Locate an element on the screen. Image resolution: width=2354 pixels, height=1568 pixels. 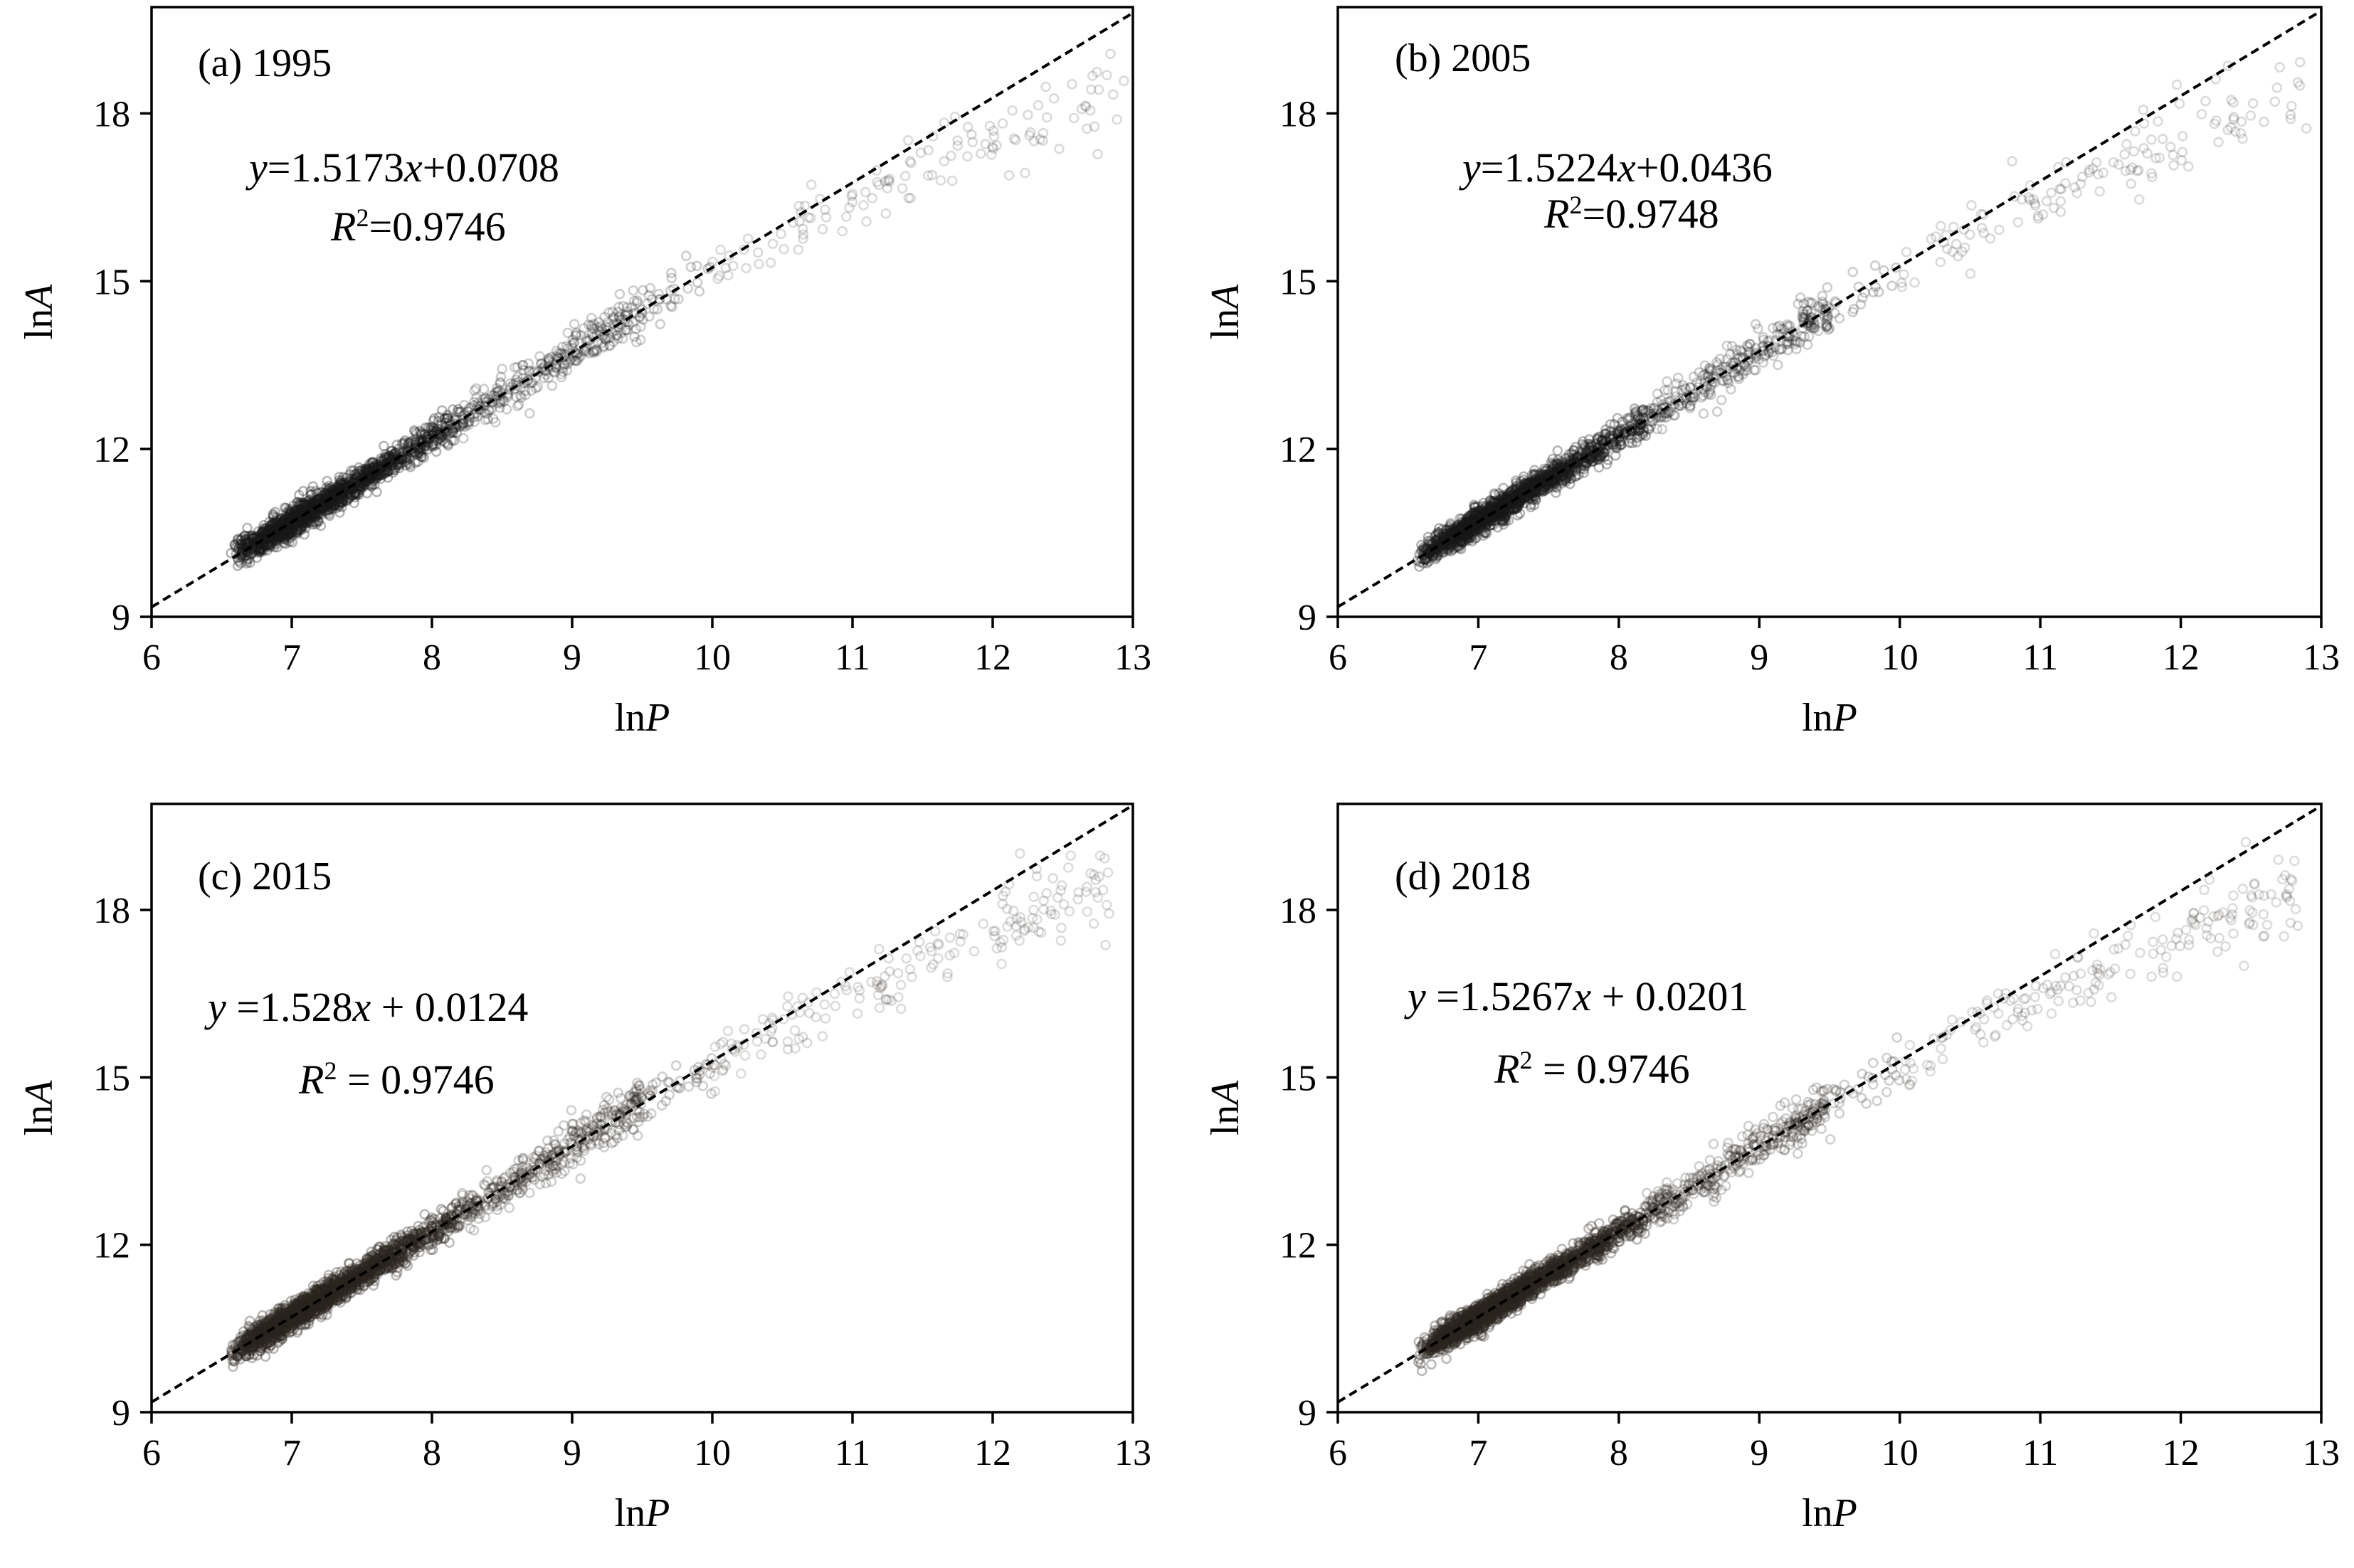
panel-label: (b) 2005 is located at coordinates (1463, 58).